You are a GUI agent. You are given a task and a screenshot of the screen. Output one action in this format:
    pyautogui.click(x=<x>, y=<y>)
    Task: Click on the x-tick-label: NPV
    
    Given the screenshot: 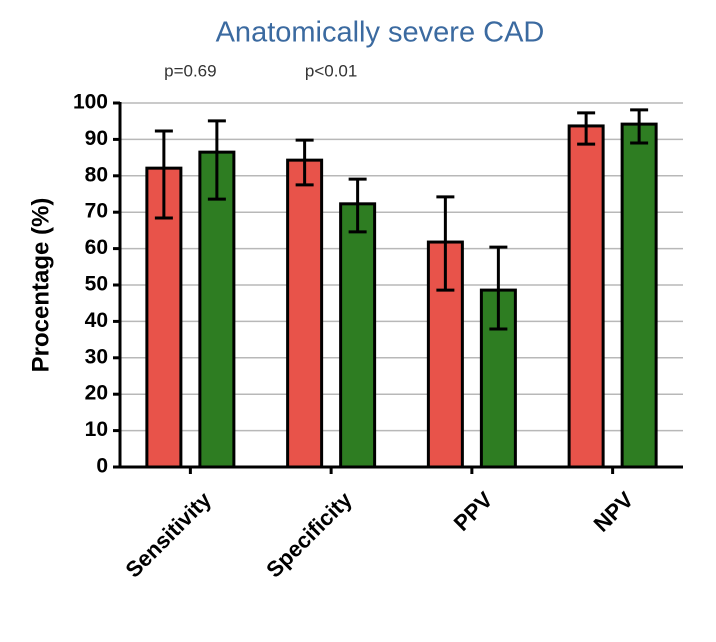 What is the action you would take?
    pyautogui.click(x=614, y=512)
    